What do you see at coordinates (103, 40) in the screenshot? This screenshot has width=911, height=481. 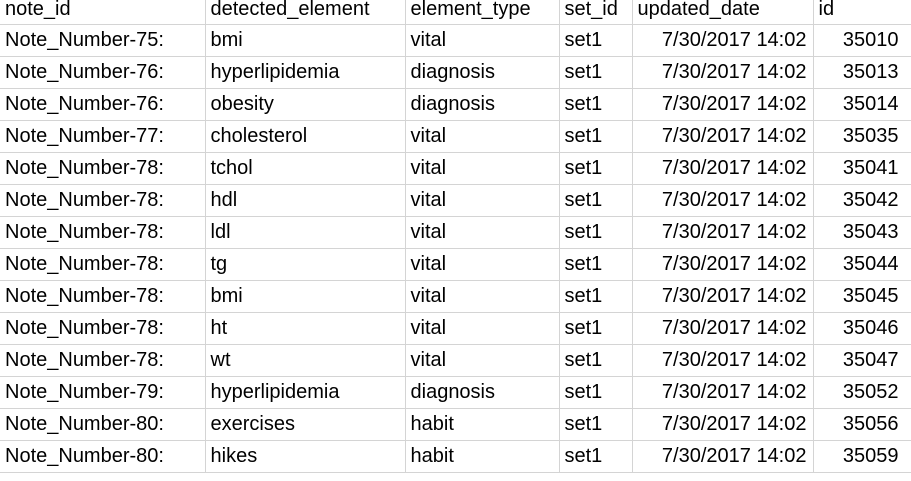 I see `cell-note-id: Note_Number-75:` at bounding box center [103, 40].